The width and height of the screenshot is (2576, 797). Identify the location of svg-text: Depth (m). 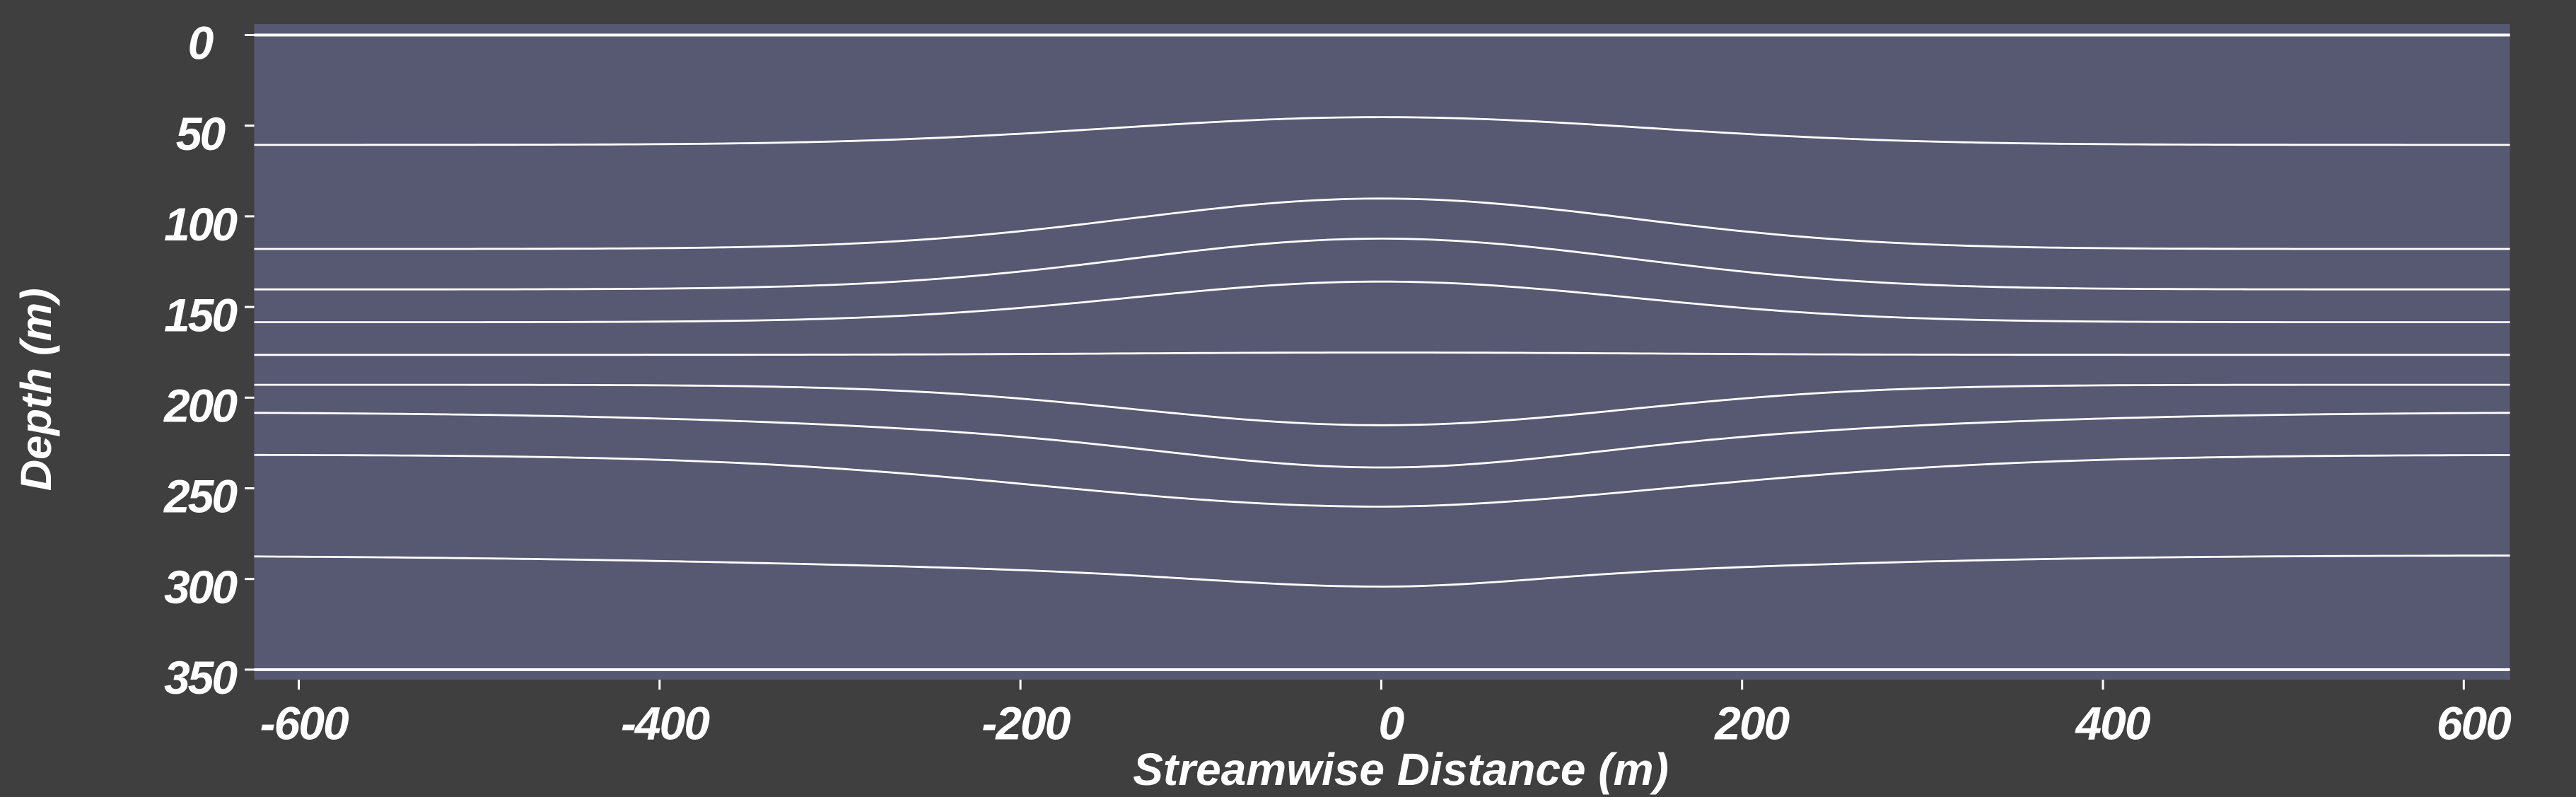
(36, 389).